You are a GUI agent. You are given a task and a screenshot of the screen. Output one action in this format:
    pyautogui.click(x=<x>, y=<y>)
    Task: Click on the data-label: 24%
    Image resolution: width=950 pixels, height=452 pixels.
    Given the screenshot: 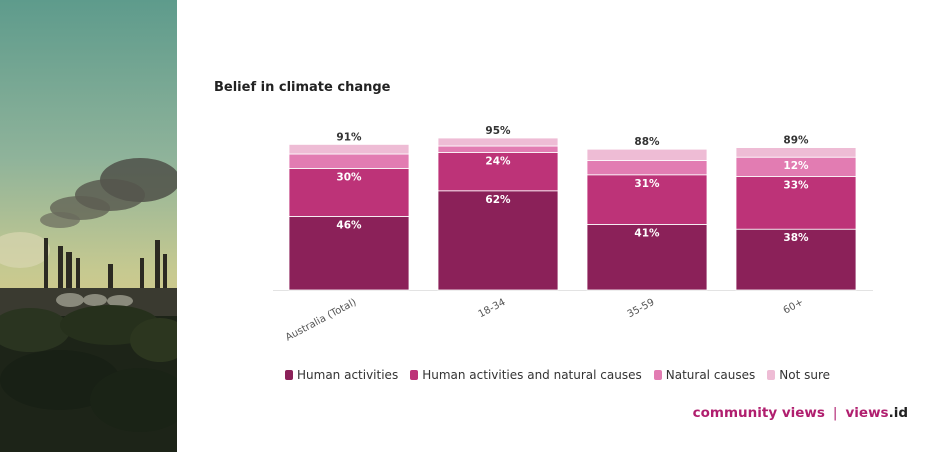 What is the action you would take?
    pyautogui.click(x=498, y=161)
    